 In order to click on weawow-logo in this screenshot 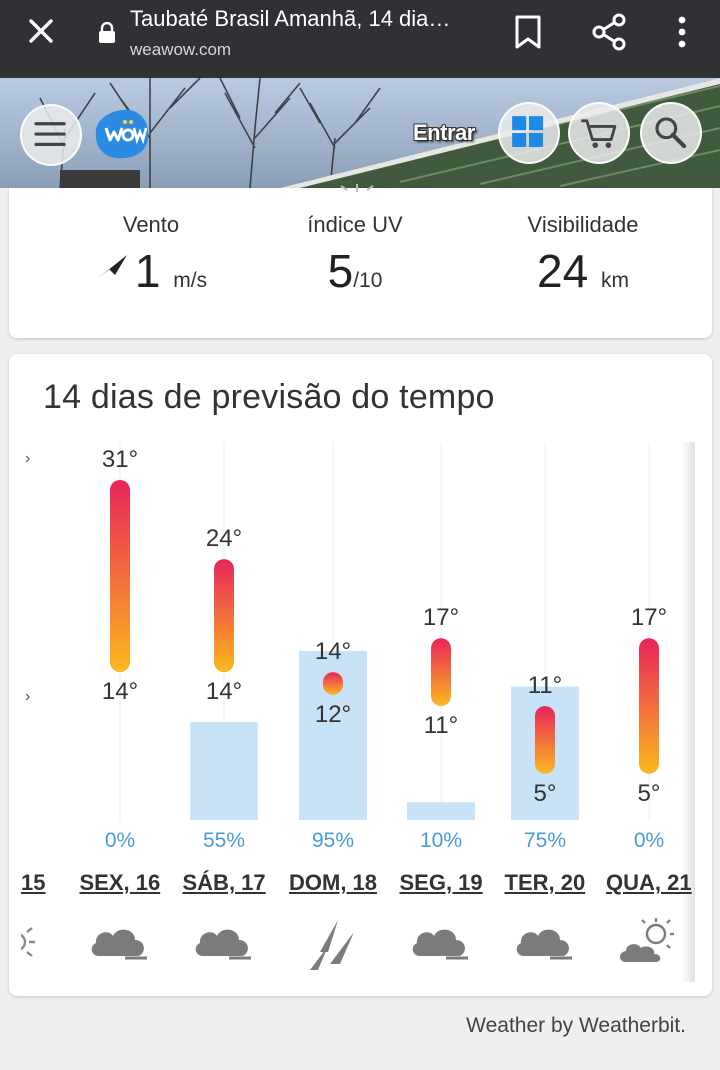, I will do `click(122, 134)`.